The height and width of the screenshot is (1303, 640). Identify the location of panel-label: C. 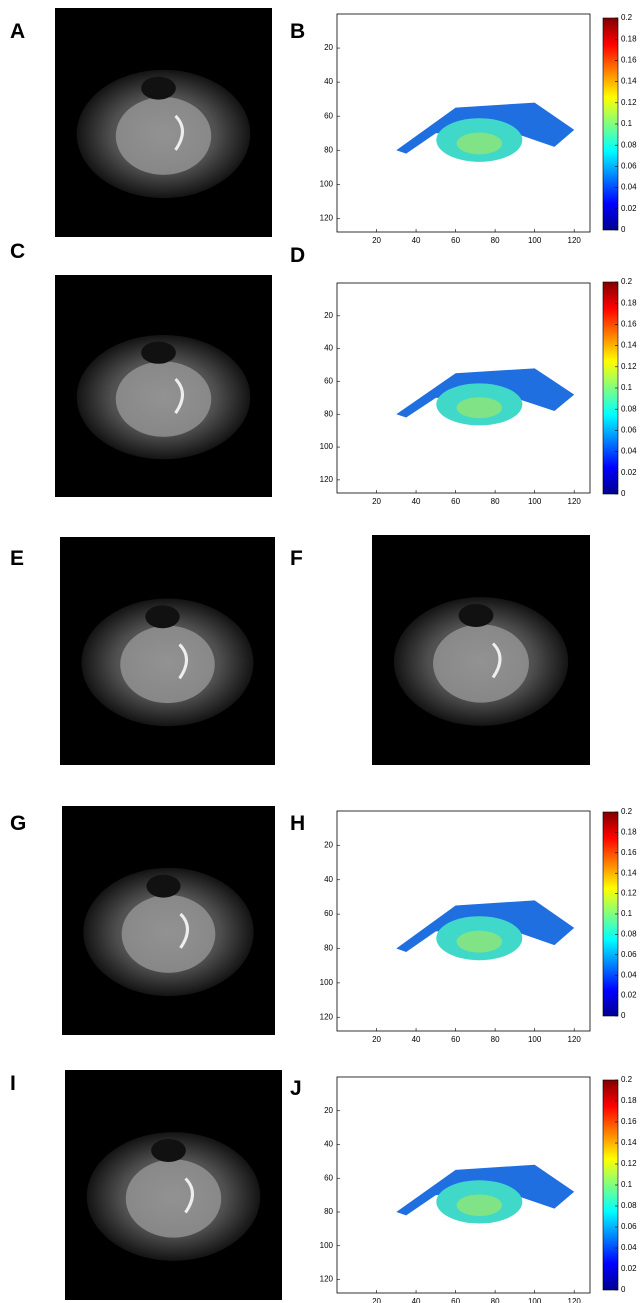
(17, 251).